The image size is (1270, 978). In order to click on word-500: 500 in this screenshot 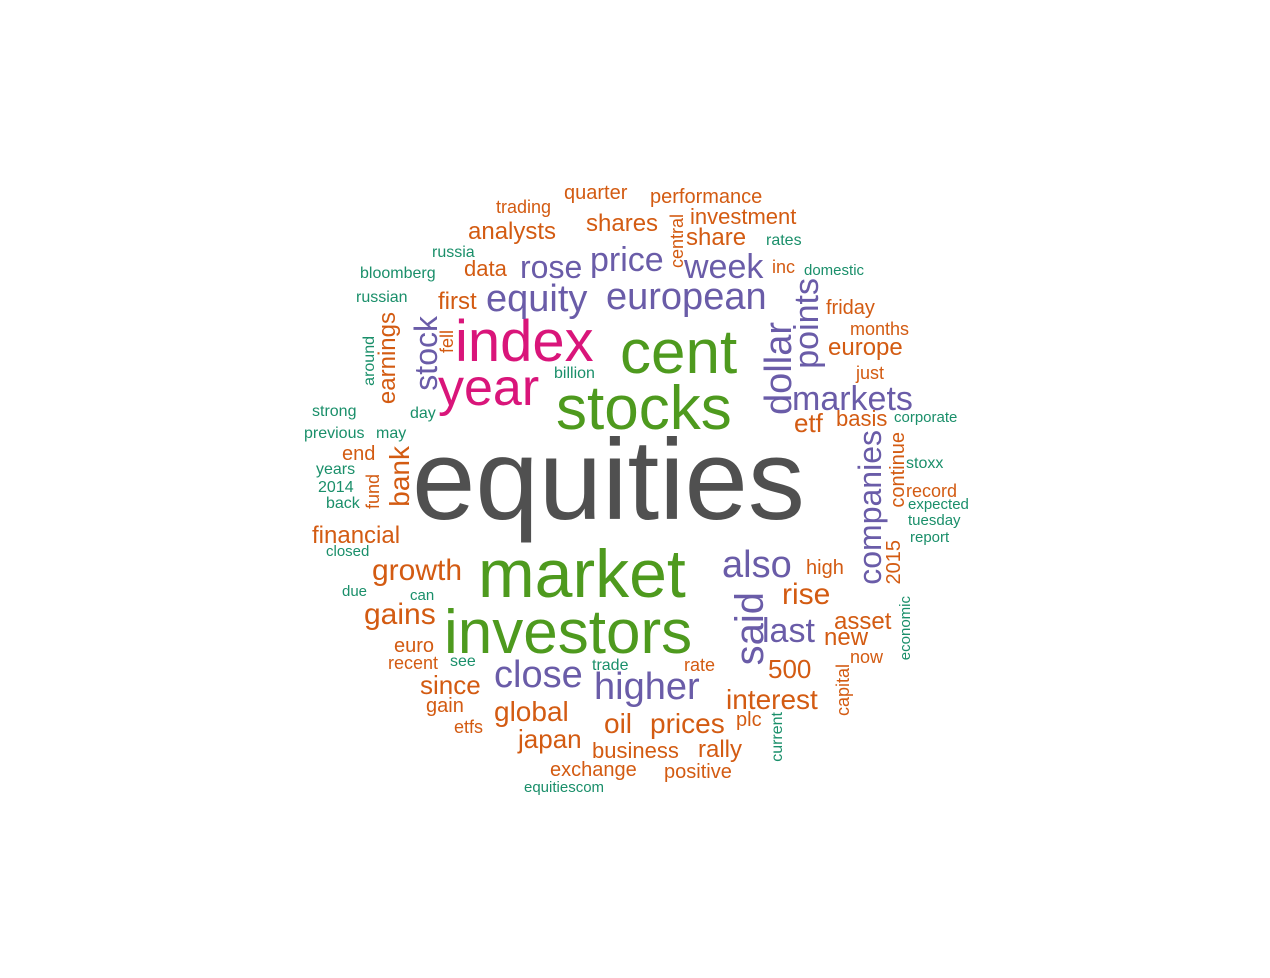, I will do `click(790, 669)`.